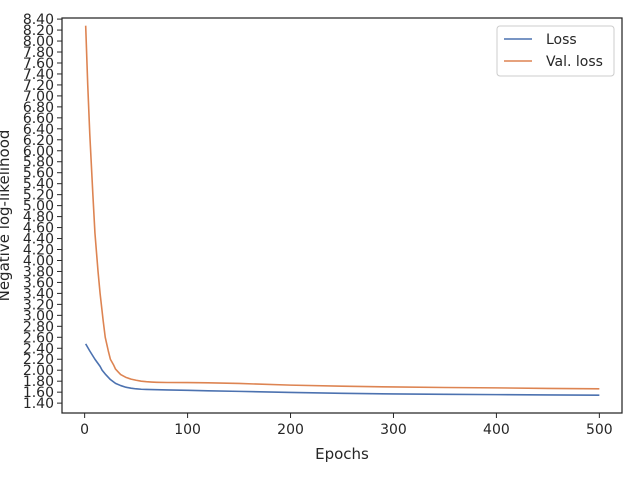  I want to click on y-tick-label: 7.00, so click(38, 97).